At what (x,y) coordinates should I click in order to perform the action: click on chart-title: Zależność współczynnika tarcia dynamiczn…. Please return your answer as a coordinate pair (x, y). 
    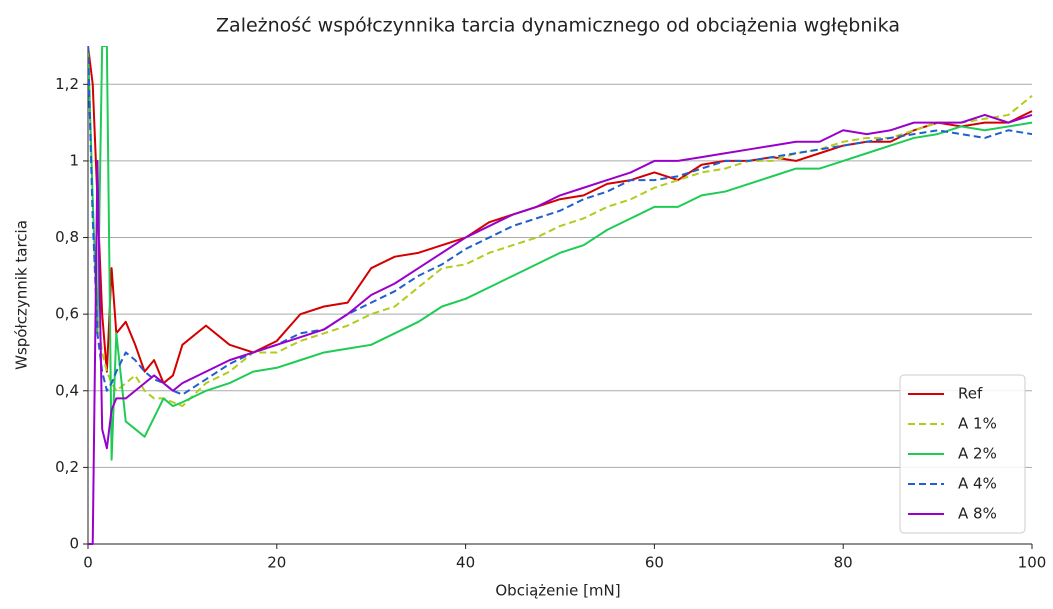
    Looking at the image, I should click on (558, 26).